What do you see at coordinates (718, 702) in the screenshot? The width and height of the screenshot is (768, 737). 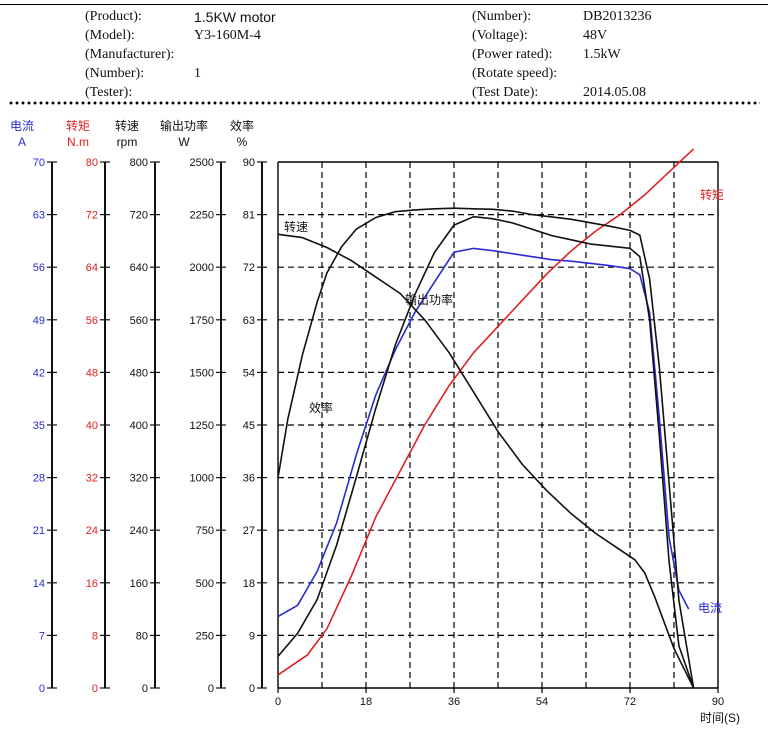 I see `x-tick-label-5: 90` at bounding box center [718, 702].